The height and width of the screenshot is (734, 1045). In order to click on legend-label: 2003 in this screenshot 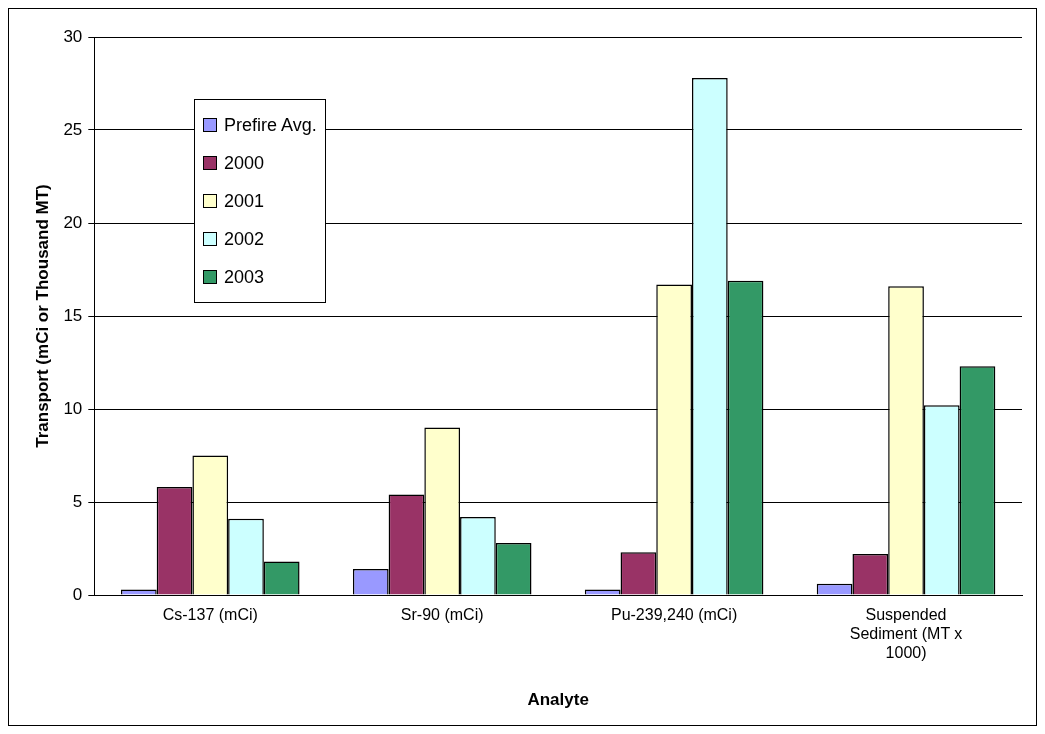, I will do `click(244, 277)`.